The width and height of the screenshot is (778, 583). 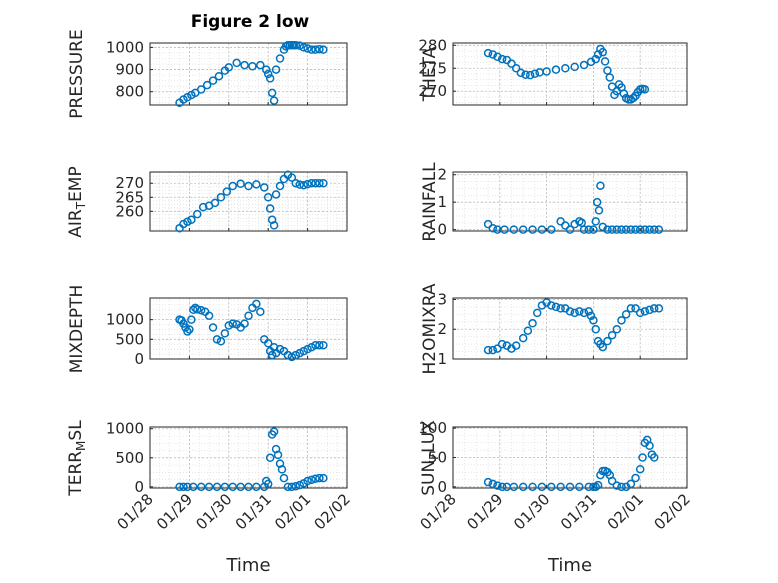 I want to click on axes-box, so click(x=248, y=328).